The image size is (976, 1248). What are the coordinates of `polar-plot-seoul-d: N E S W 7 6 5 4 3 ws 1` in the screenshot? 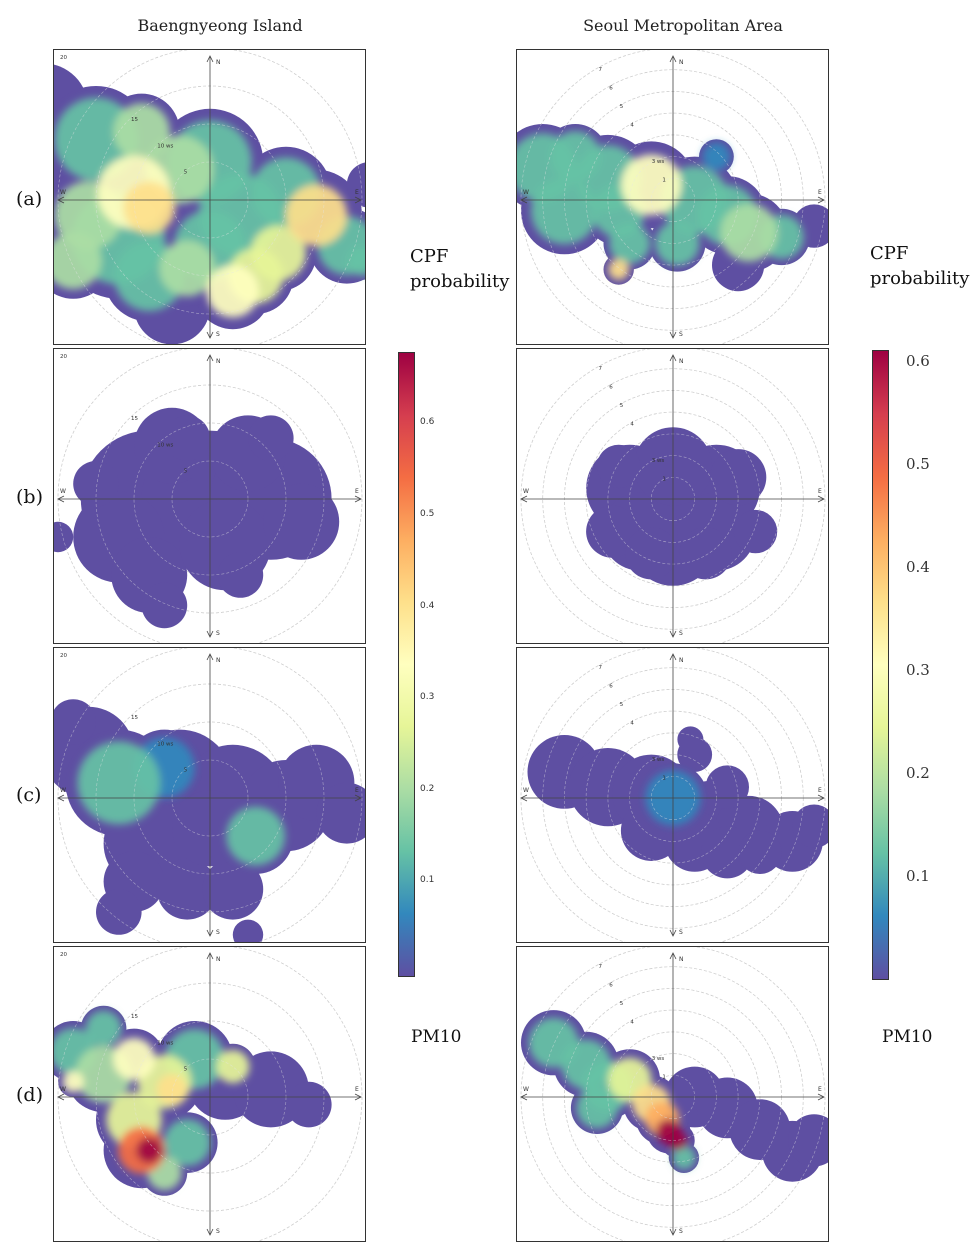 It's located at (672, 1094).